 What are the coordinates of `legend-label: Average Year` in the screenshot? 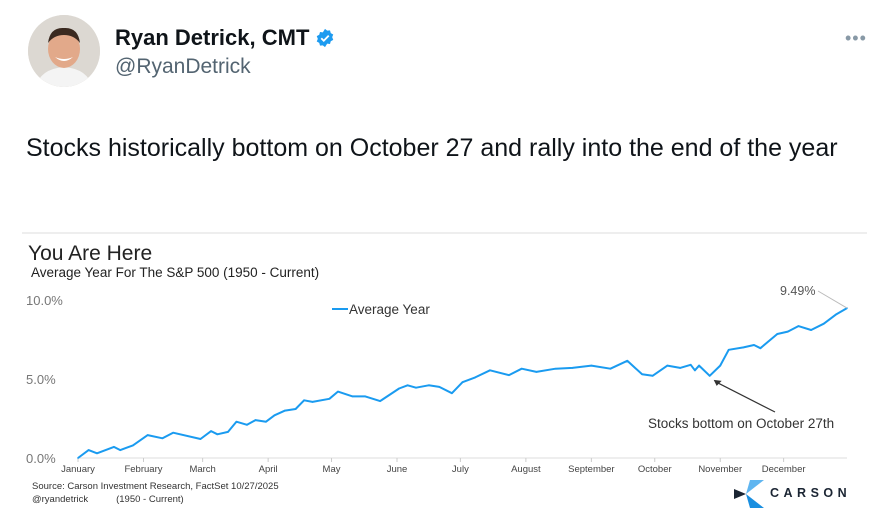 It's located at (389, 309).